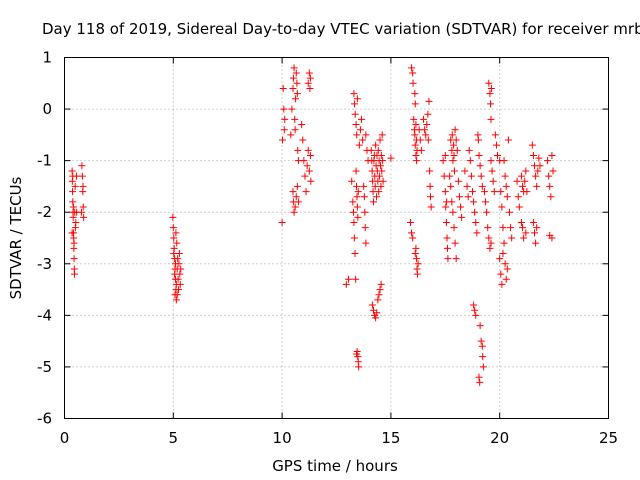 The width and height of the screenshot is (640, 480). What do you see at coordinates (16, 237) in the screenshot?
I see `y-axis-label: SDTVAR / TECUs` at bounding box center [16, 237].